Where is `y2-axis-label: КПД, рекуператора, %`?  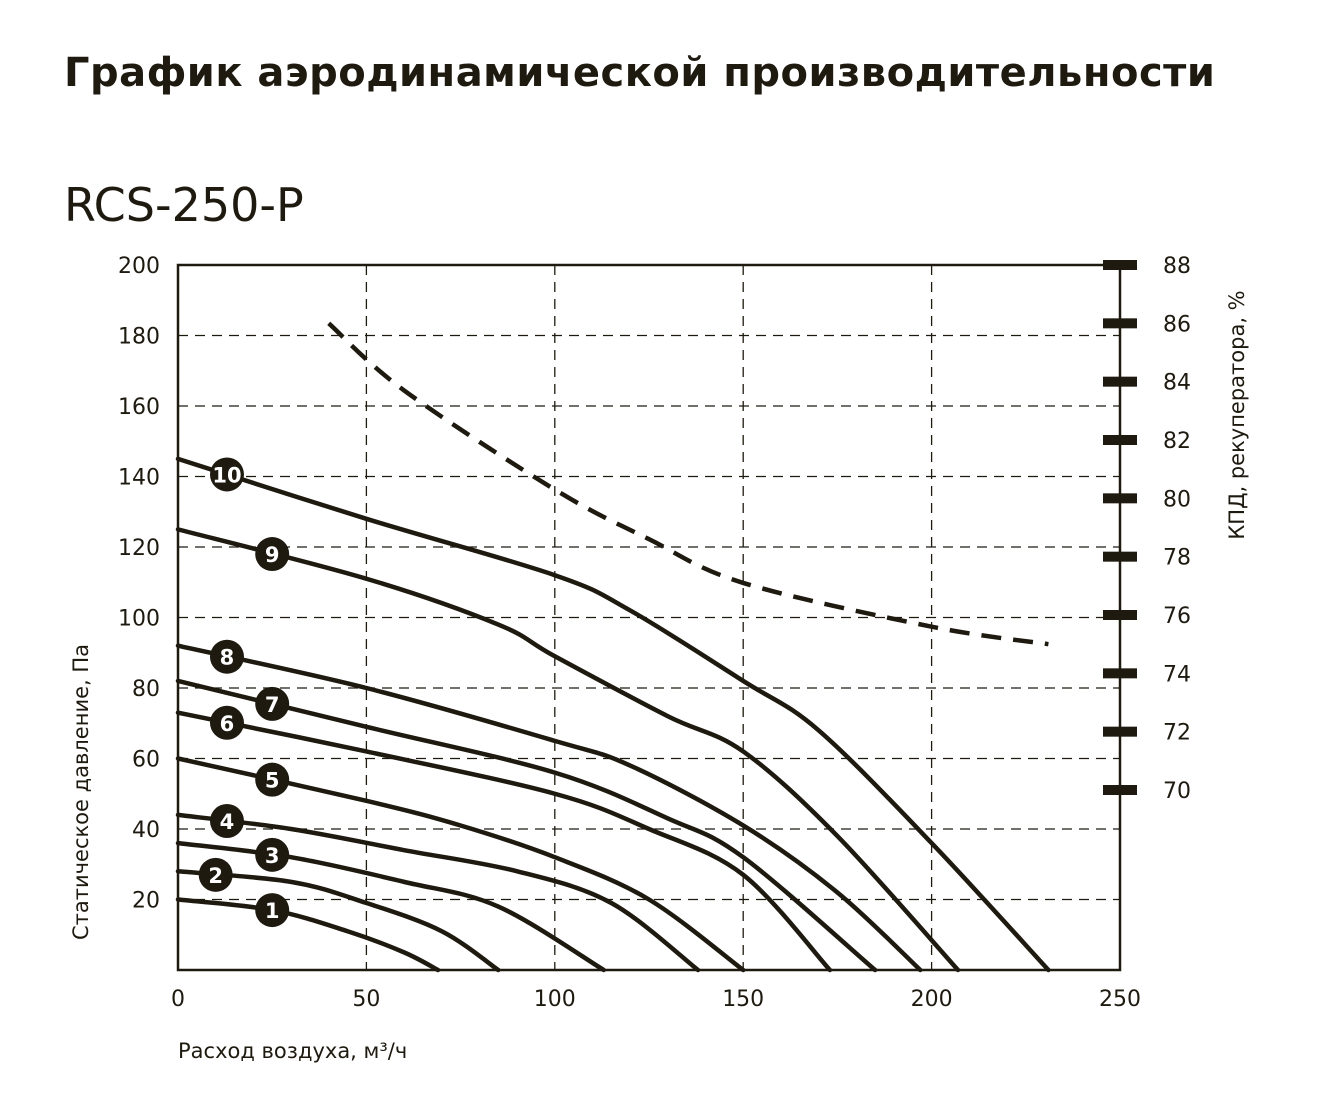 y2-axis-label: КПД, рекуператора, % is located at coordinates (1237, 414).